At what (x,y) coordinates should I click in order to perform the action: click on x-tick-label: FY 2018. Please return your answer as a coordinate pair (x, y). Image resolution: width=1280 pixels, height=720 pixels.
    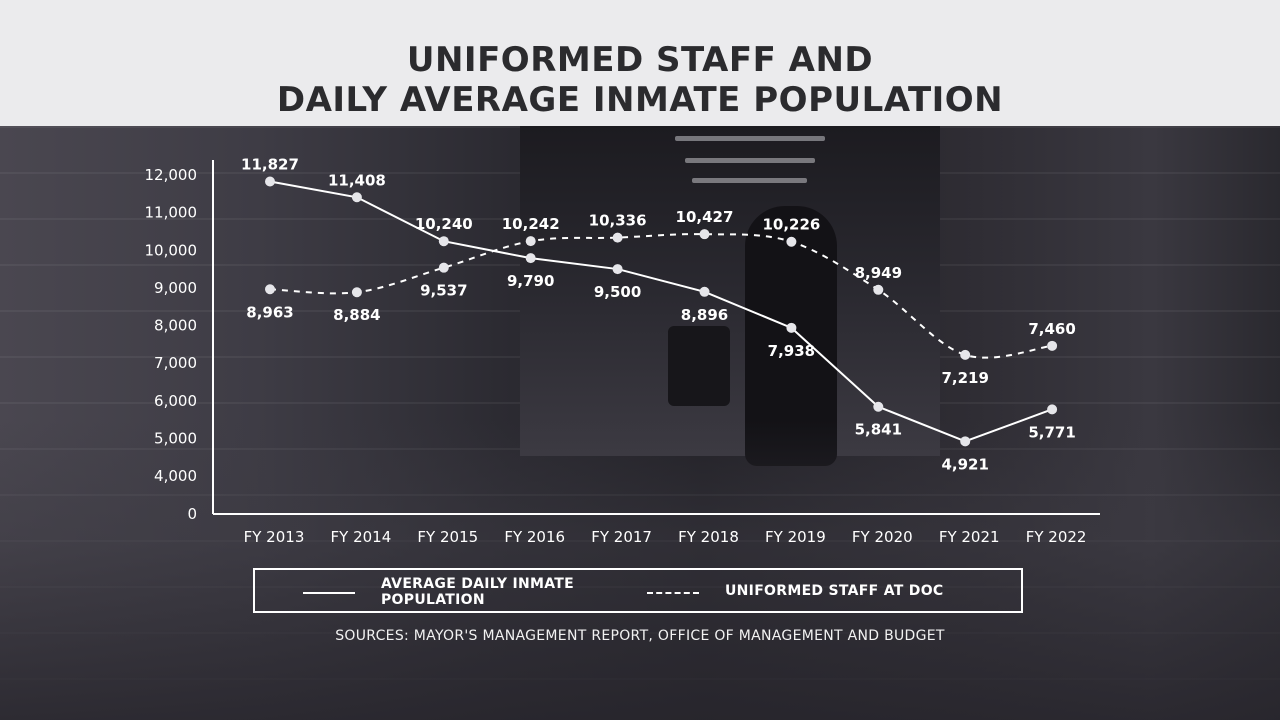
    Looking at the image, I should click on (708, 537).